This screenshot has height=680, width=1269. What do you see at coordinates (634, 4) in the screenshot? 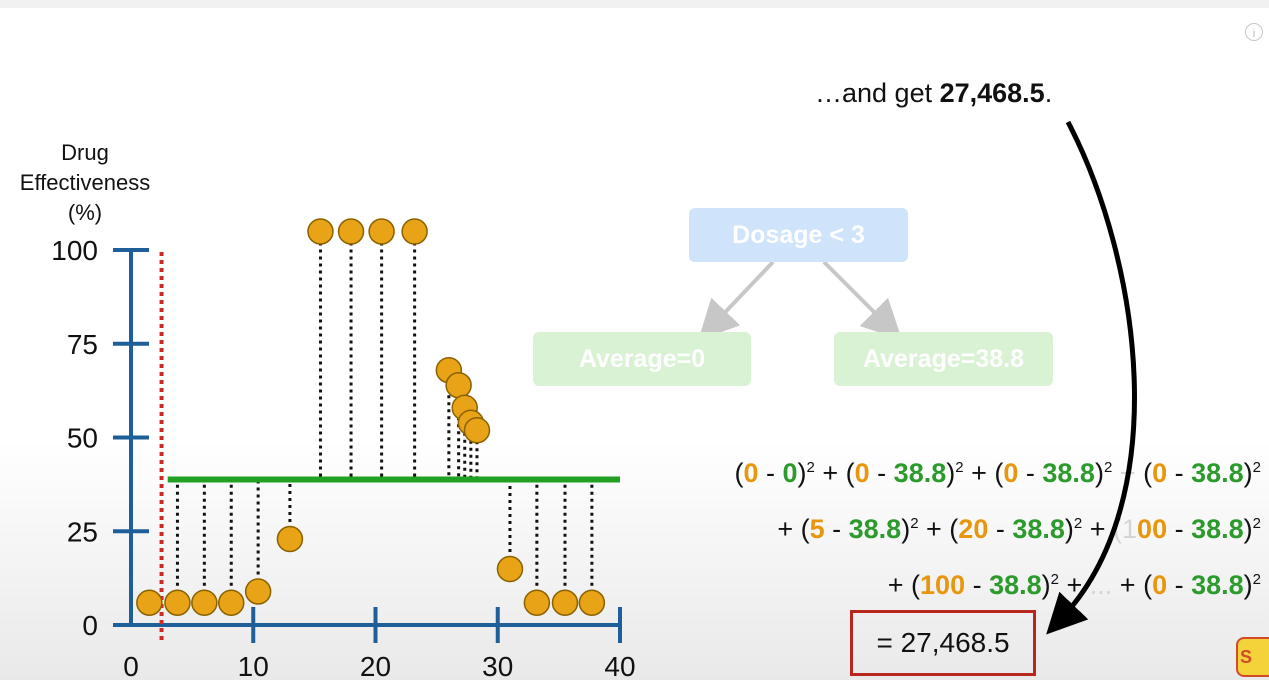
I see `top-strip` at bounding box center [634, 4].